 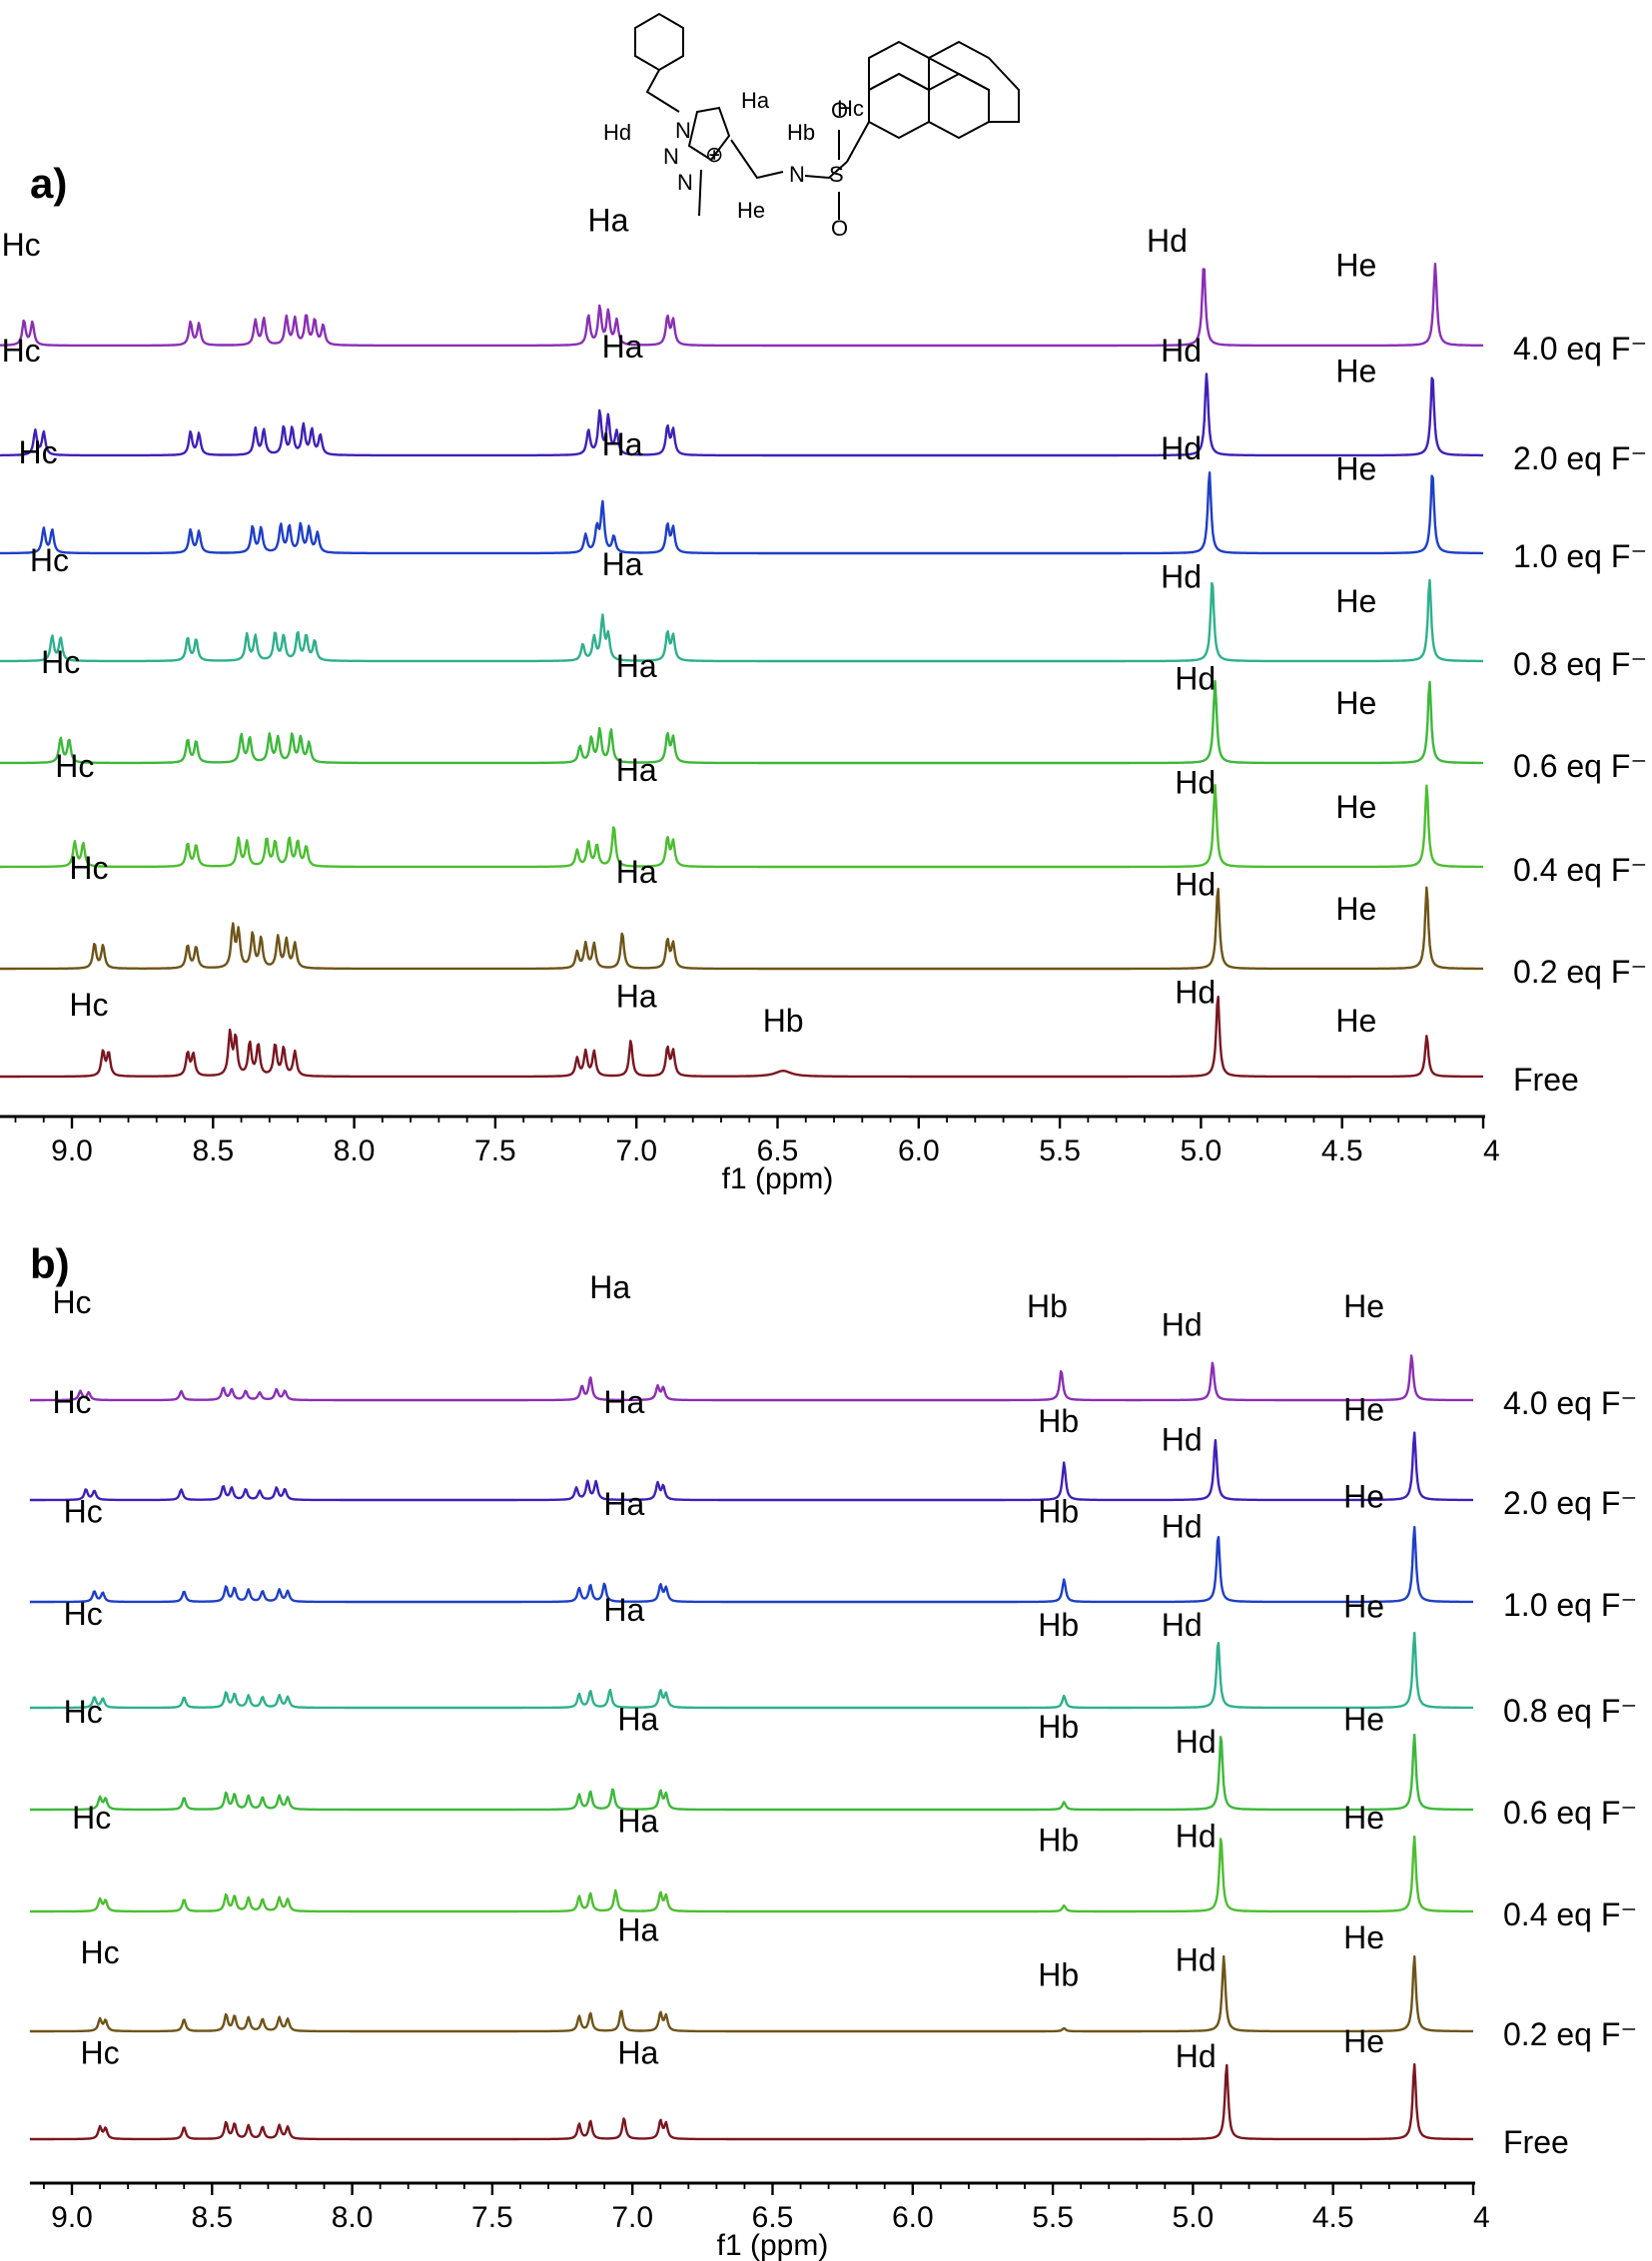 What do you see at coordinates (1194, 2217) in the screenshot?
I see `x-tick-label: 5.0` at bounding box center [1194, 2217].